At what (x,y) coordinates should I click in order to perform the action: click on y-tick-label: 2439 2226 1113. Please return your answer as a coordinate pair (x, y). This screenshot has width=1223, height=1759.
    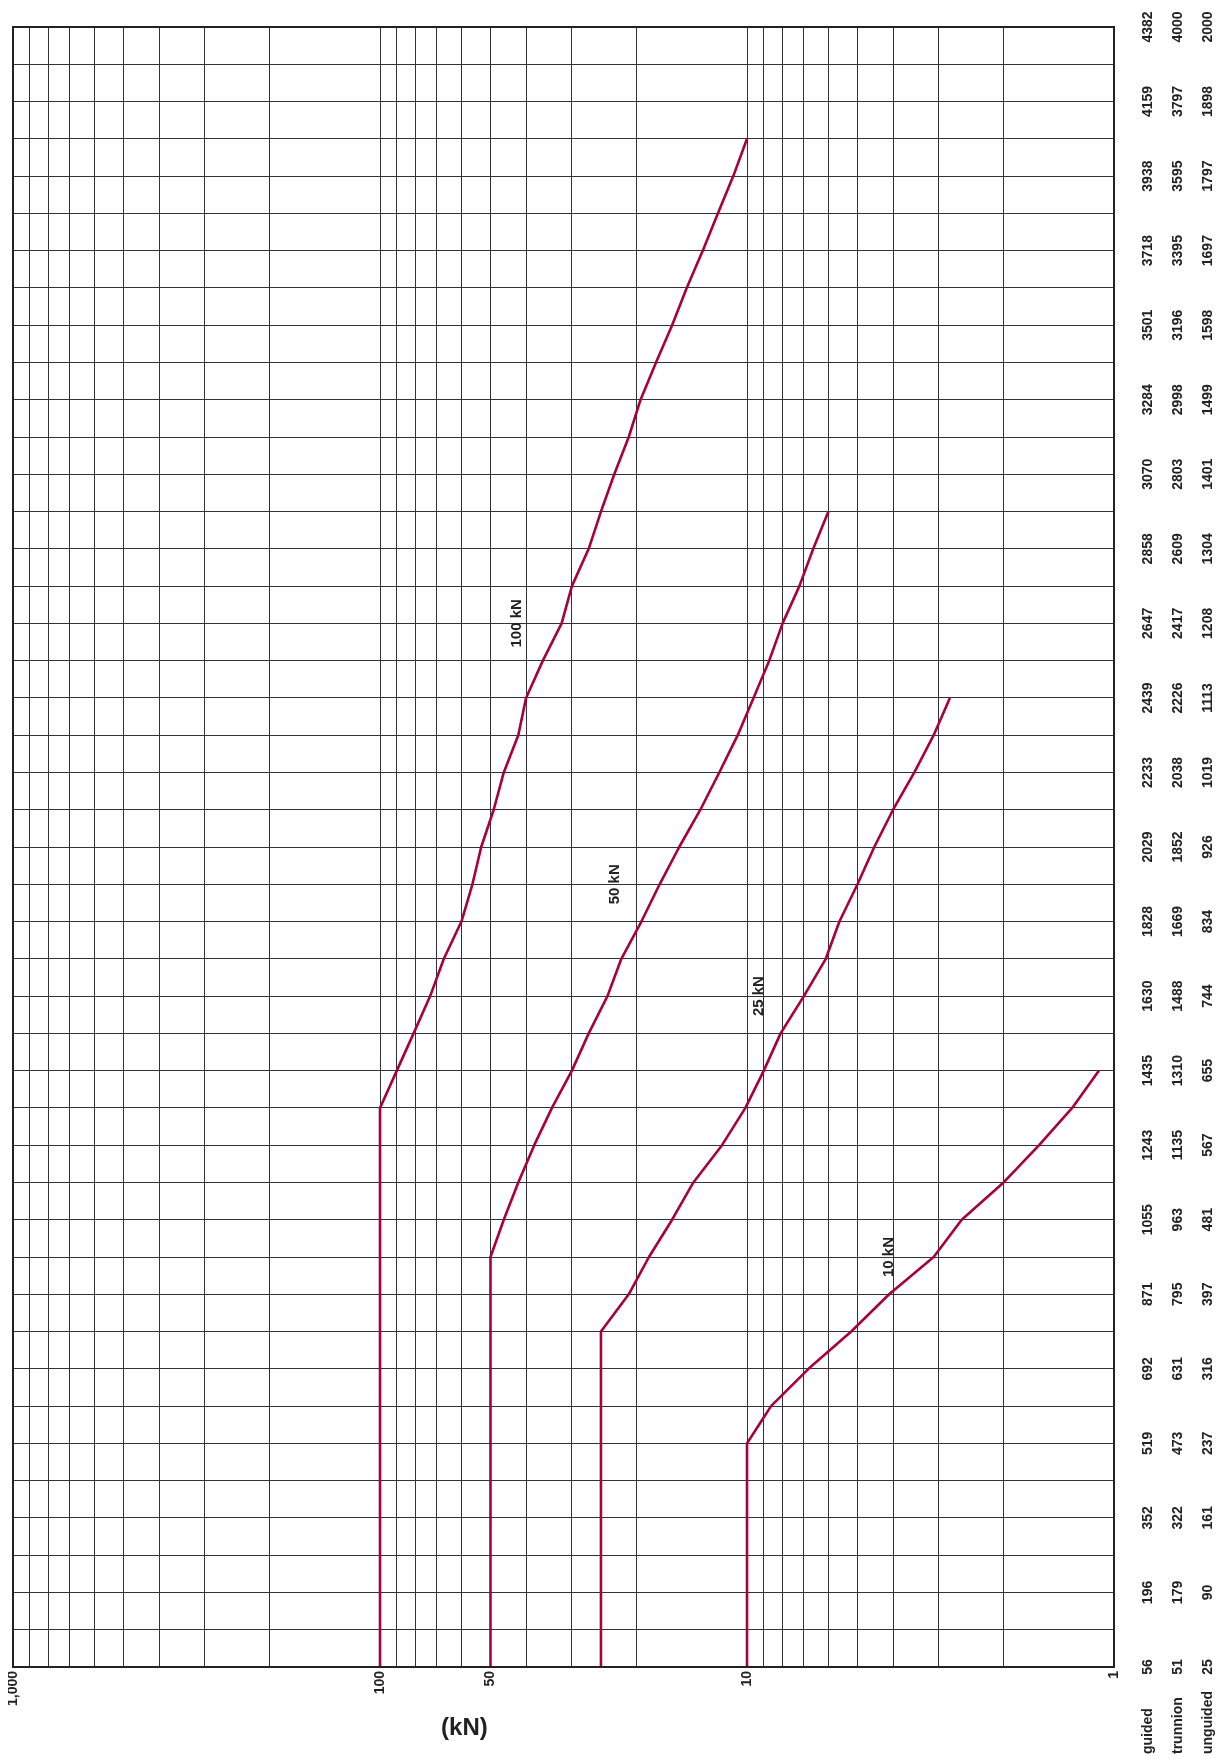
    Looking at the image, I should click on (1177, 698).